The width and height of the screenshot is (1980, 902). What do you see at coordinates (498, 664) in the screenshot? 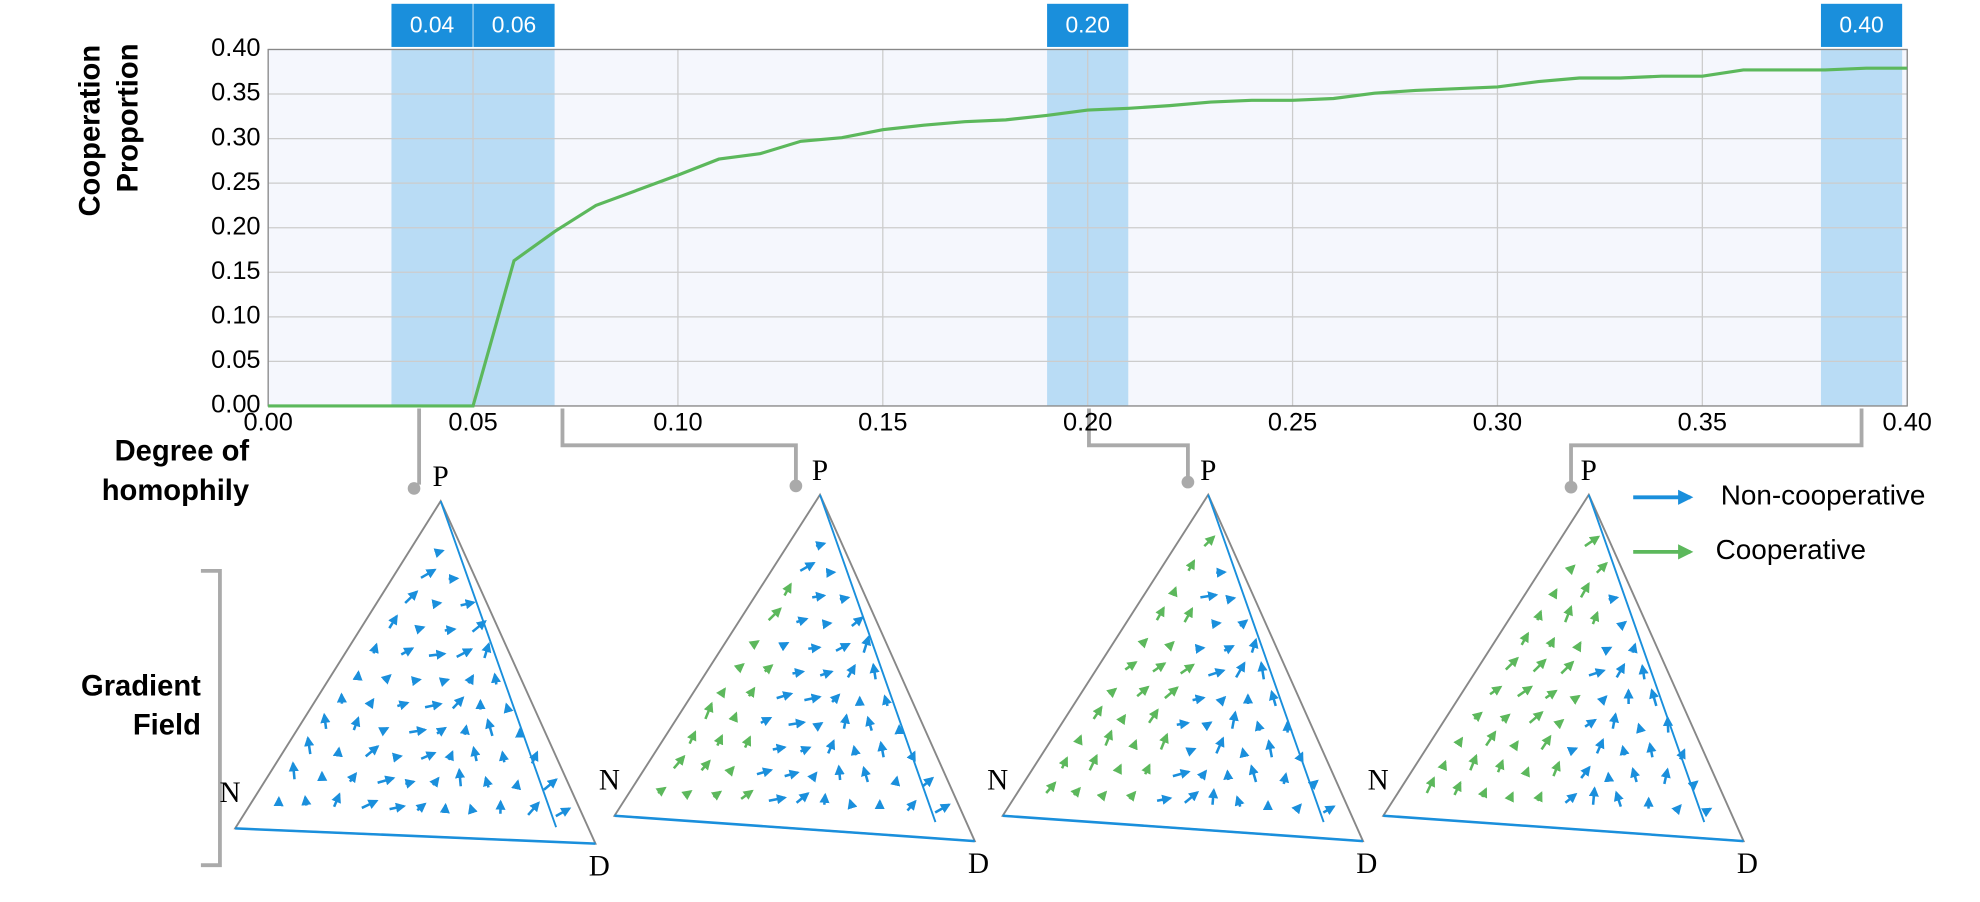
I see `inner-line` at bounding box center [498, 664].